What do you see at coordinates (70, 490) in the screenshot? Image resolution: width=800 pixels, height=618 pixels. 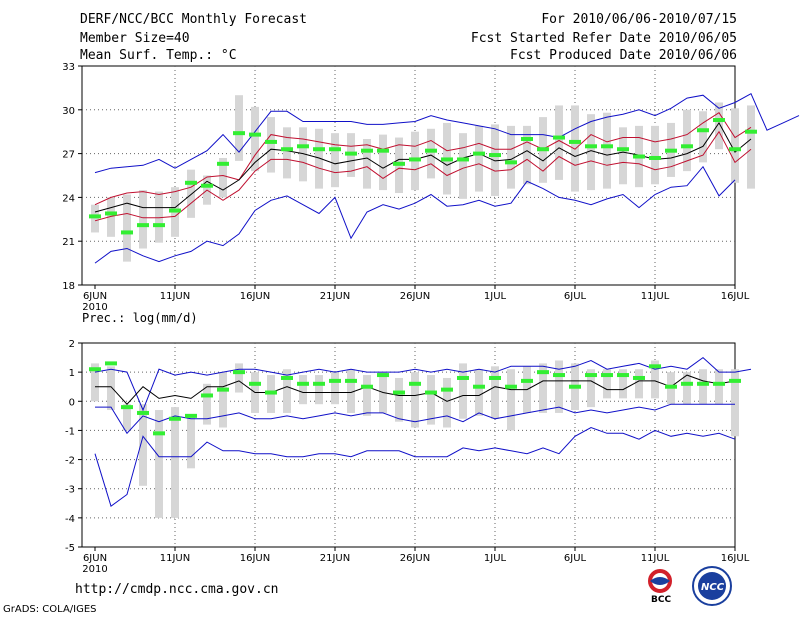 I see `y-tick-label: -3` at bounding box center [70, 490].